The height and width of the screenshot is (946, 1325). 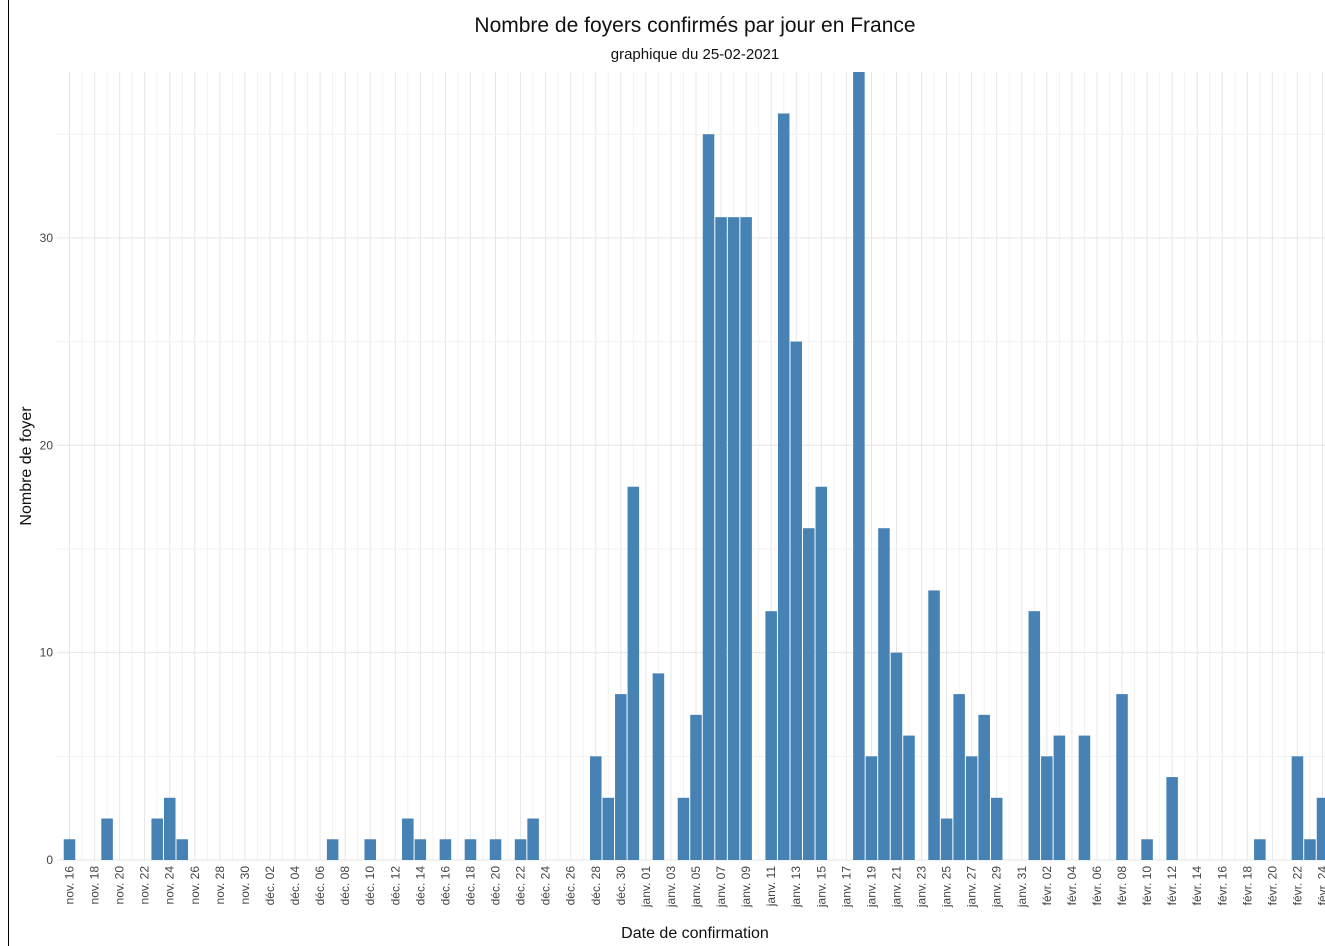 I want to click on x-tick-label: janv. 03, so click(x=671, y=887).